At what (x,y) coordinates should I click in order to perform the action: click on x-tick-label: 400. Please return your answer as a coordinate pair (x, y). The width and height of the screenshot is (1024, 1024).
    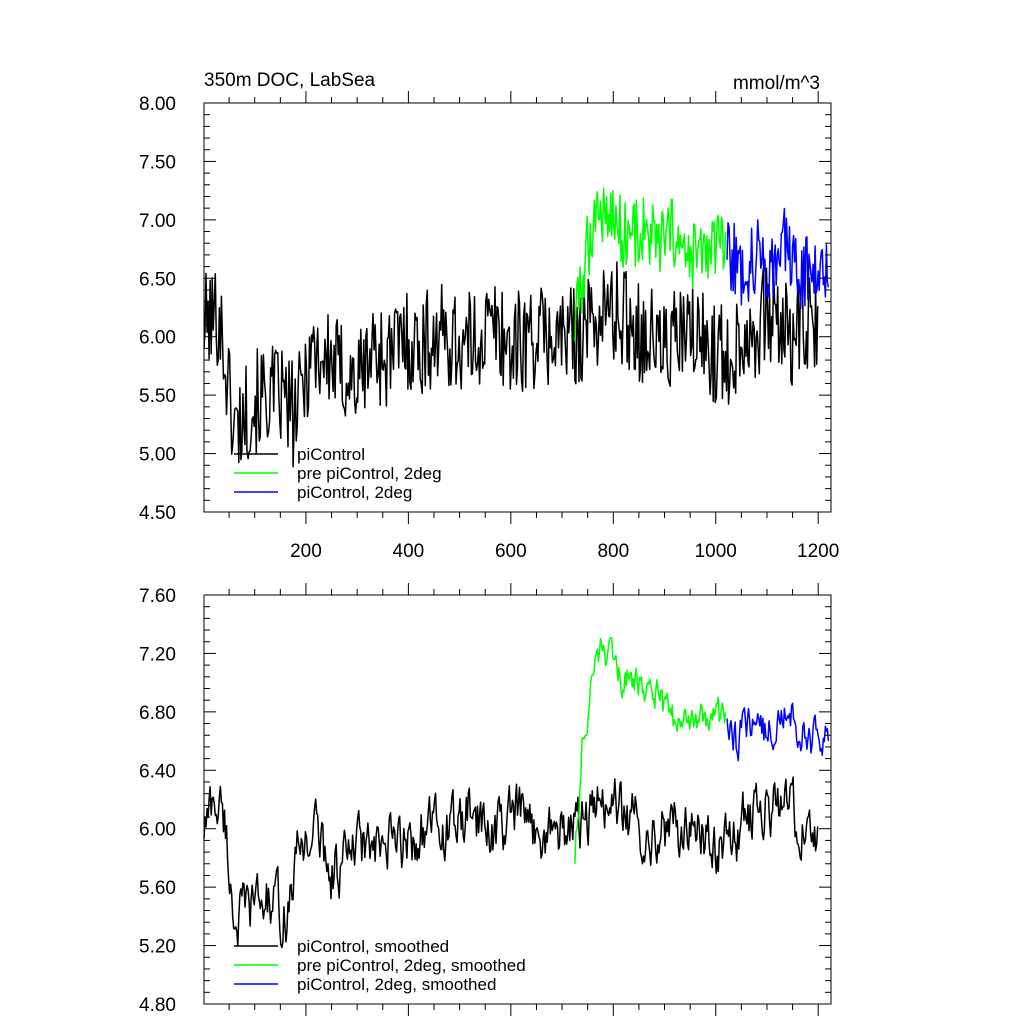
    Looking at the image, I should click on (409, 551).